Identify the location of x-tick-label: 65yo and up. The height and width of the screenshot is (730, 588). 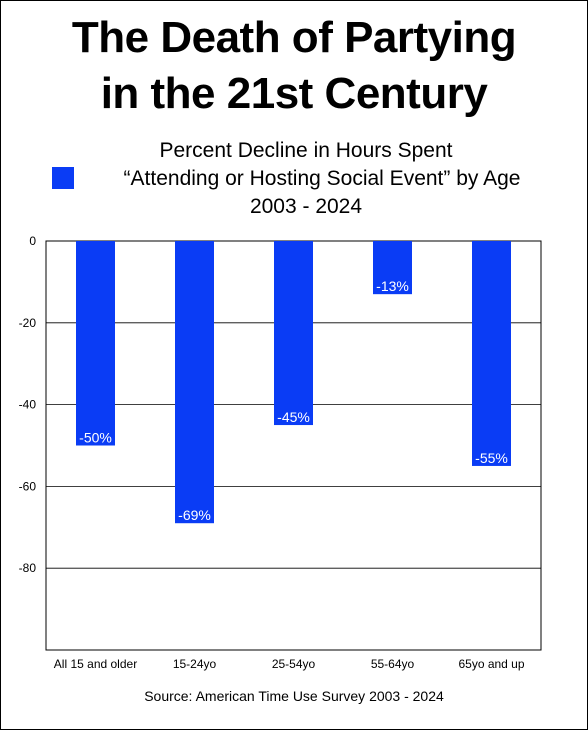
(491, 664).